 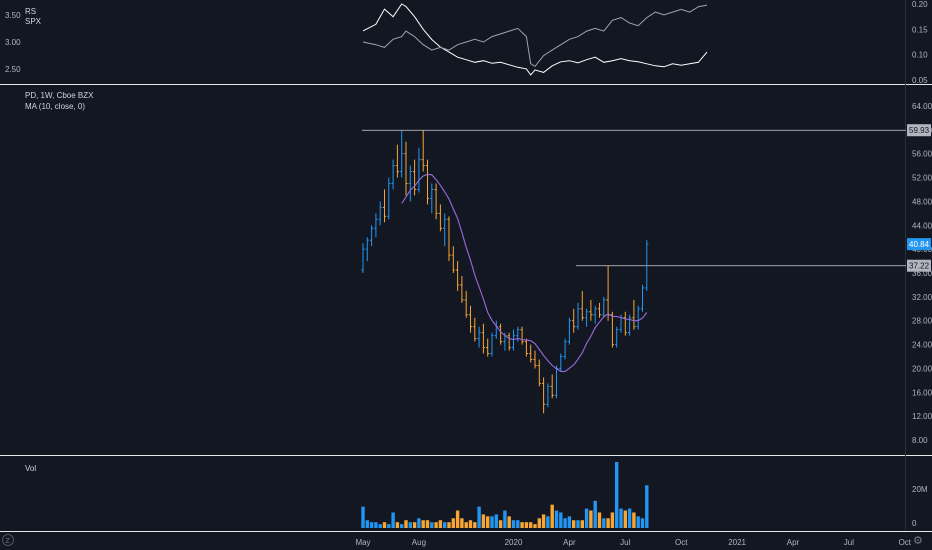 What do you see at coordinates (922, 416) in the screenshot?
I see `price-tick-label: 12.00` at bounding box center [922, 416].